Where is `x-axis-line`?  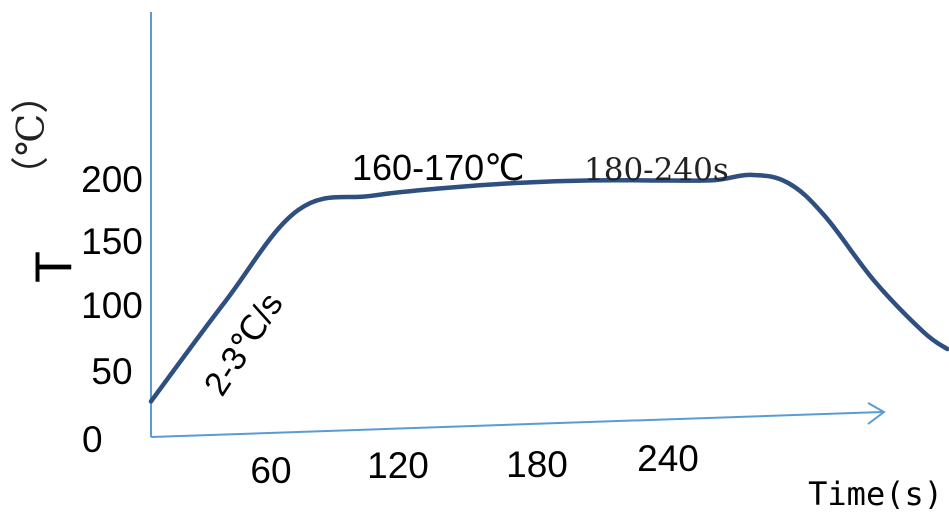
x-axis-line is located at coordinates (516, 424).